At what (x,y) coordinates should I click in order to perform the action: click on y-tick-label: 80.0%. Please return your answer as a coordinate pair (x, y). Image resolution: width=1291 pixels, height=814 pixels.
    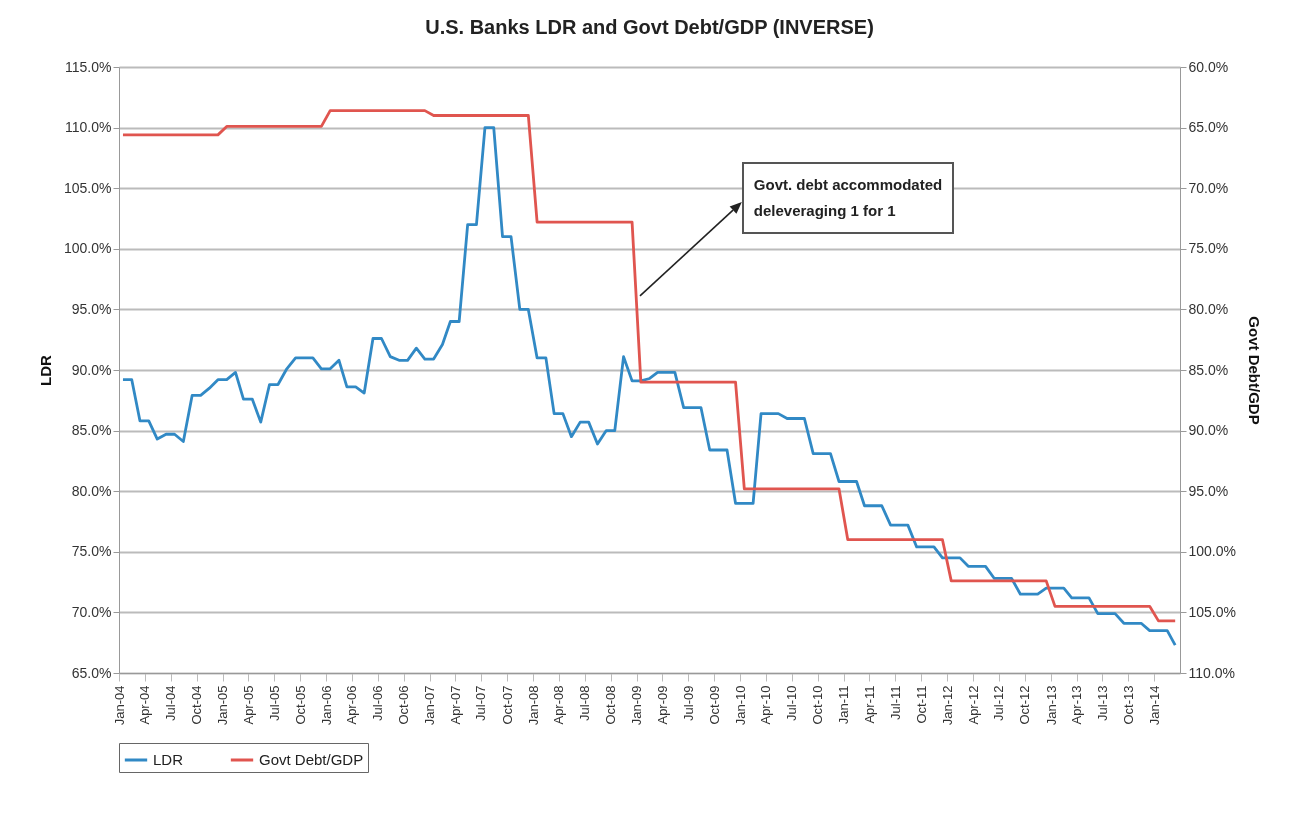
    Looking at the image, I should click on (91, 490).